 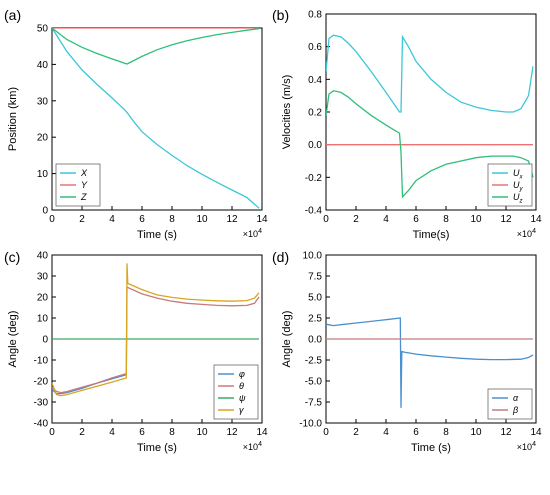 I want to click on legend-label: Z, so click(x=83, y=197).